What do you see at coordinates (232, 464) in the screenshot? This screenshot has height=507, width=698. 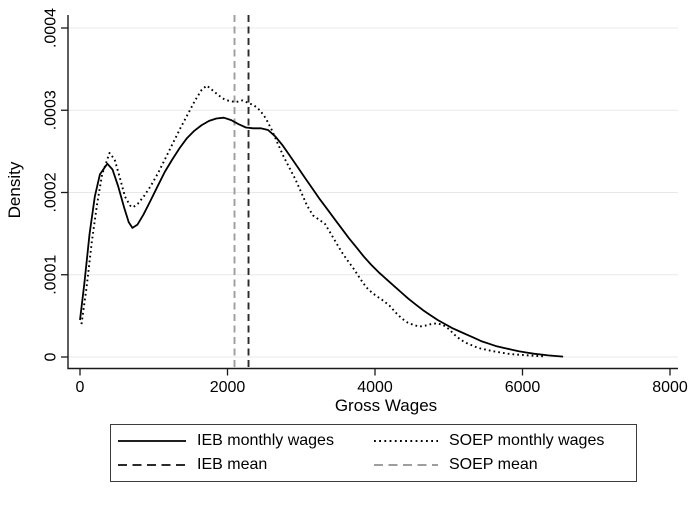 I see `legend-label-ieb-mean: IEB mean` at bounding box center [232, 464].